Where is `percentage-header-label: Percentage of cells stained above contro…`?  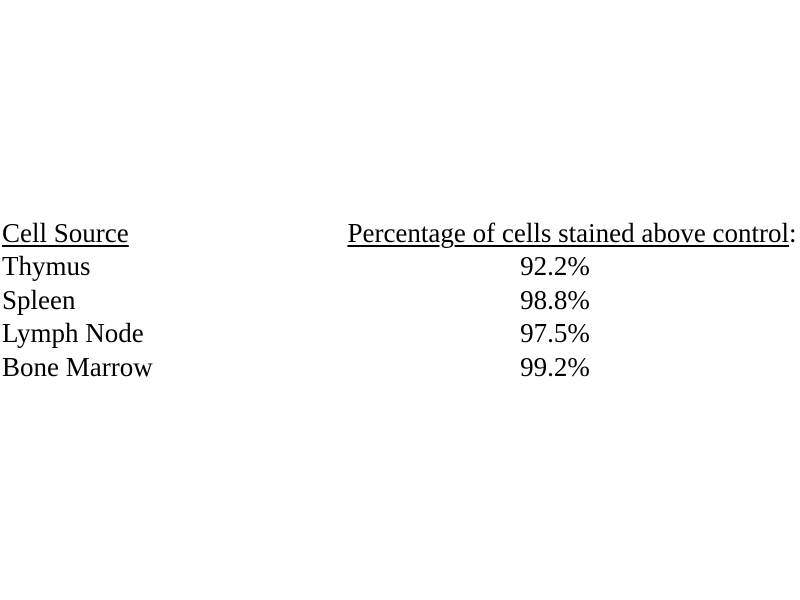
percentage-header-label: Percentage of cells stained above contro… is located at coordinates (568, 233).